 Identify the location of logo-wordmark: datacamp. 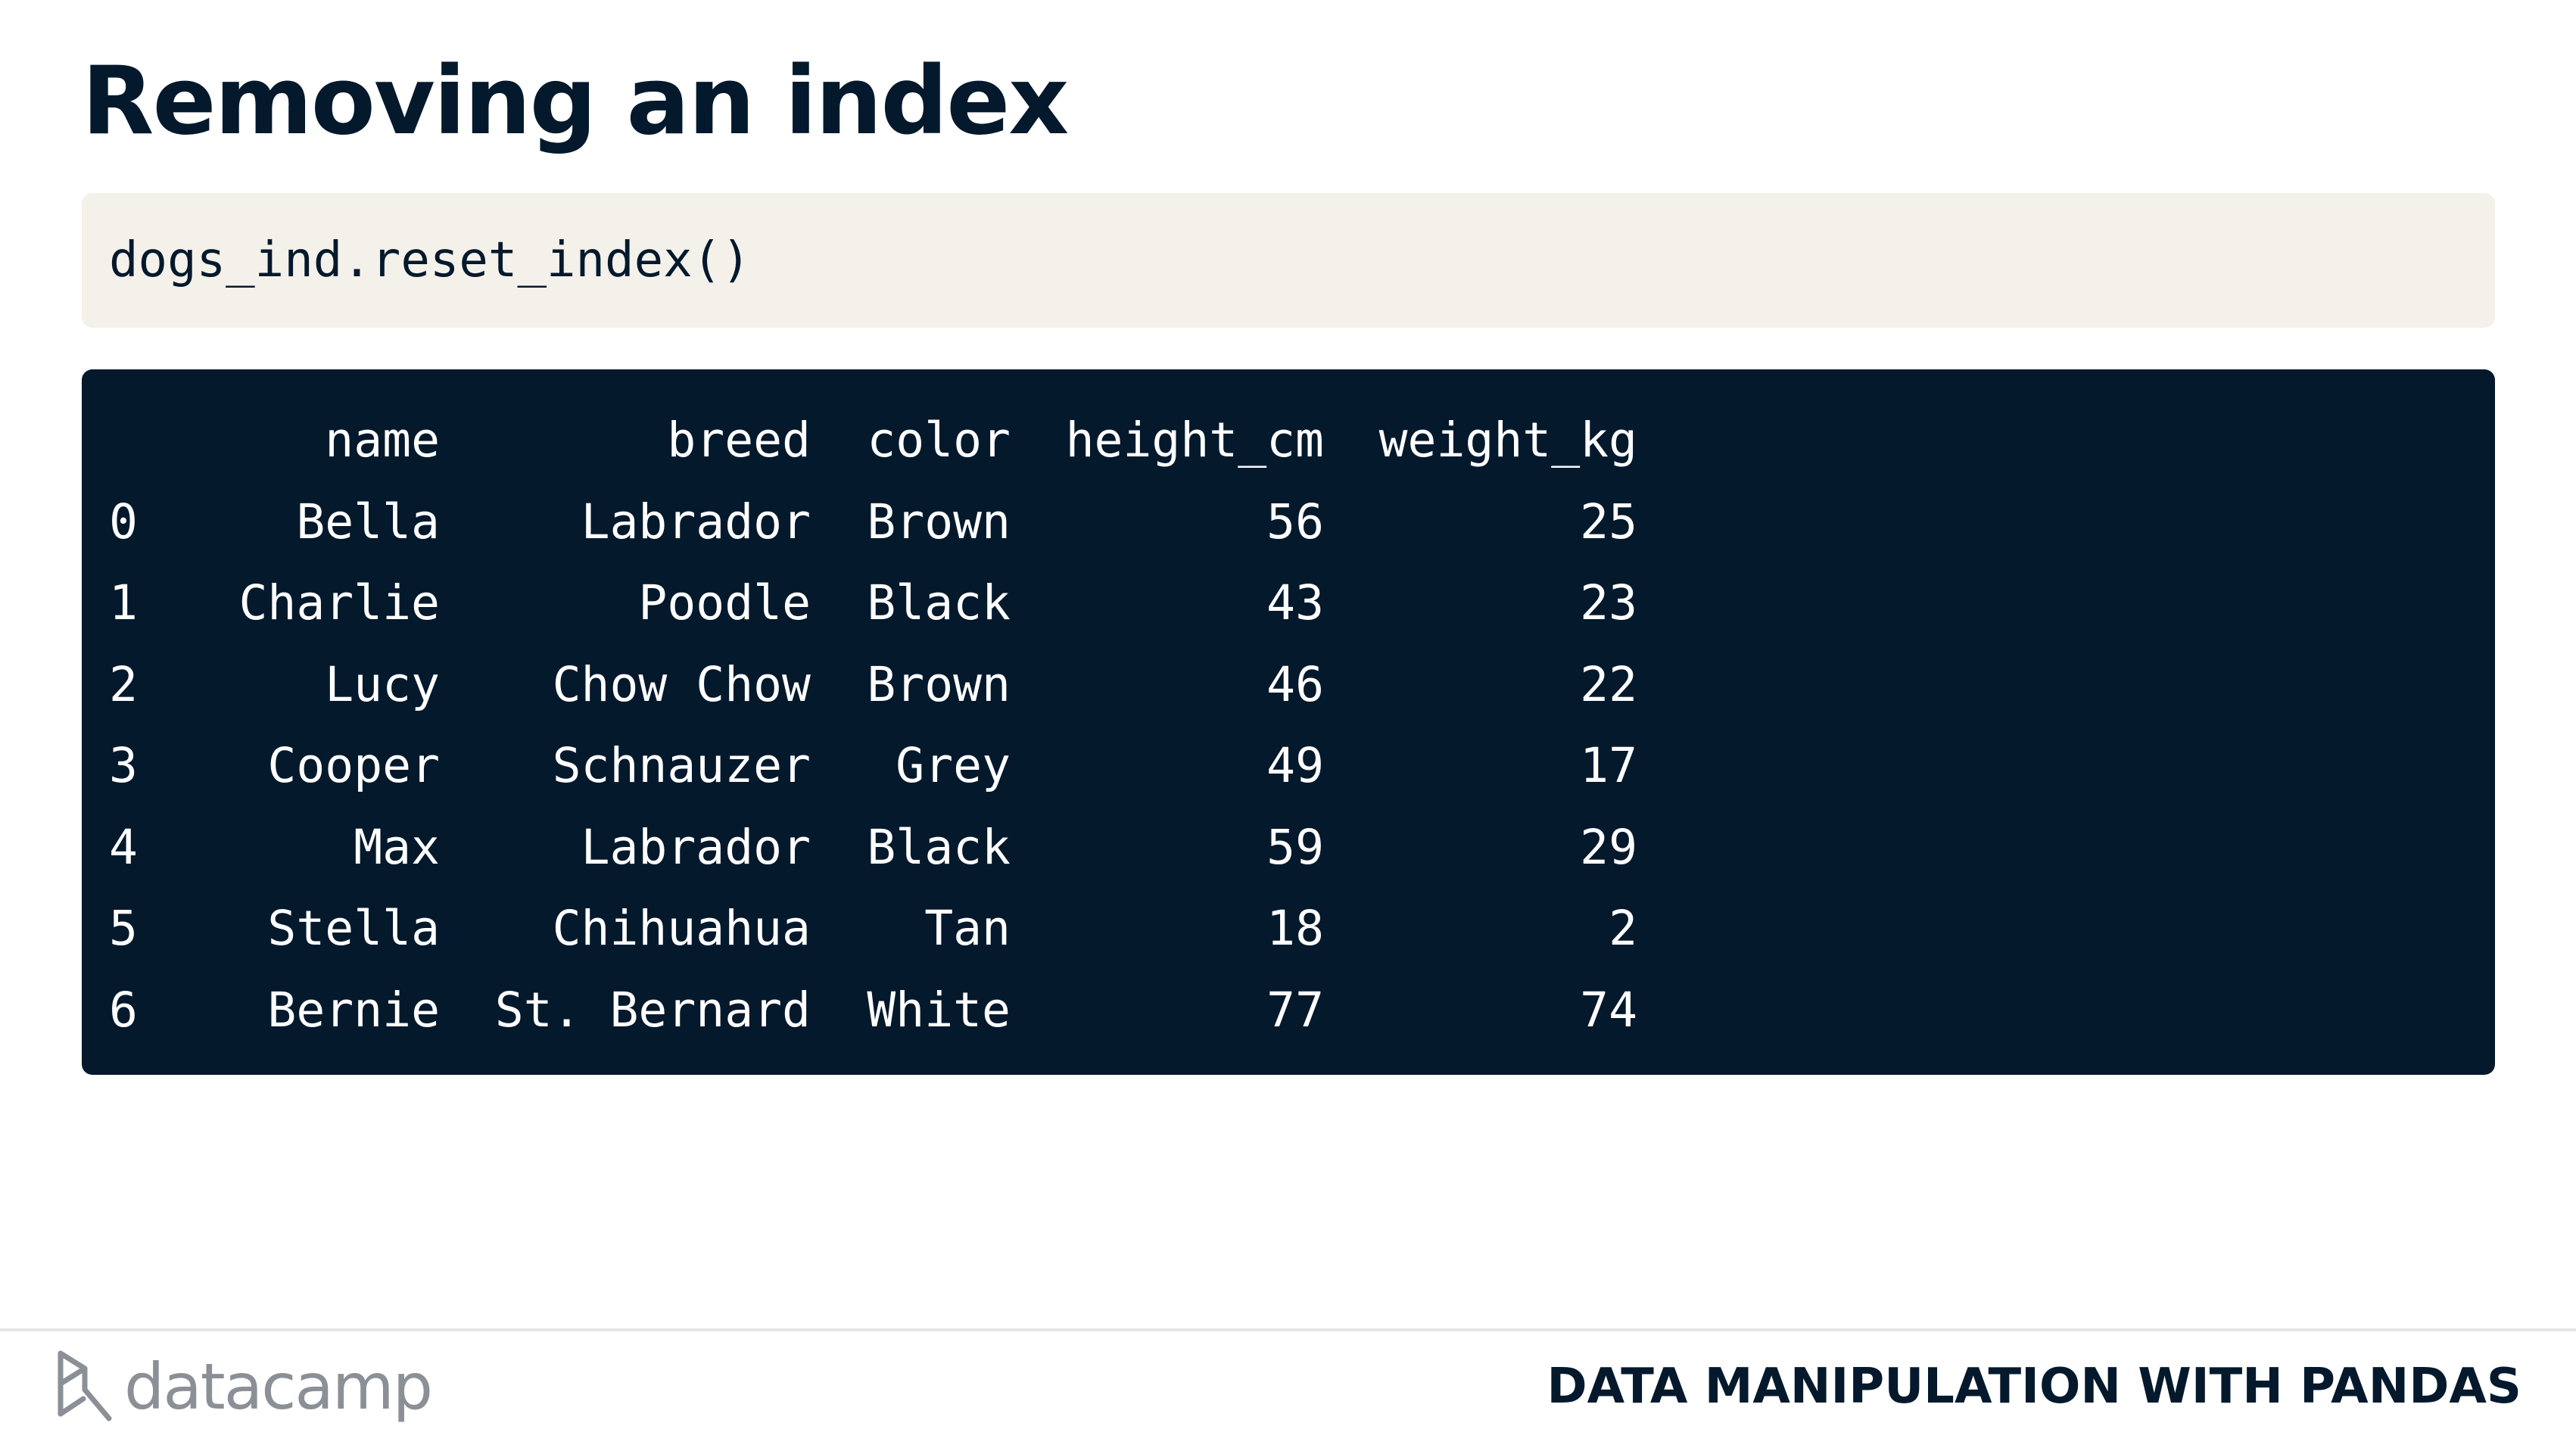
(278, 1387).